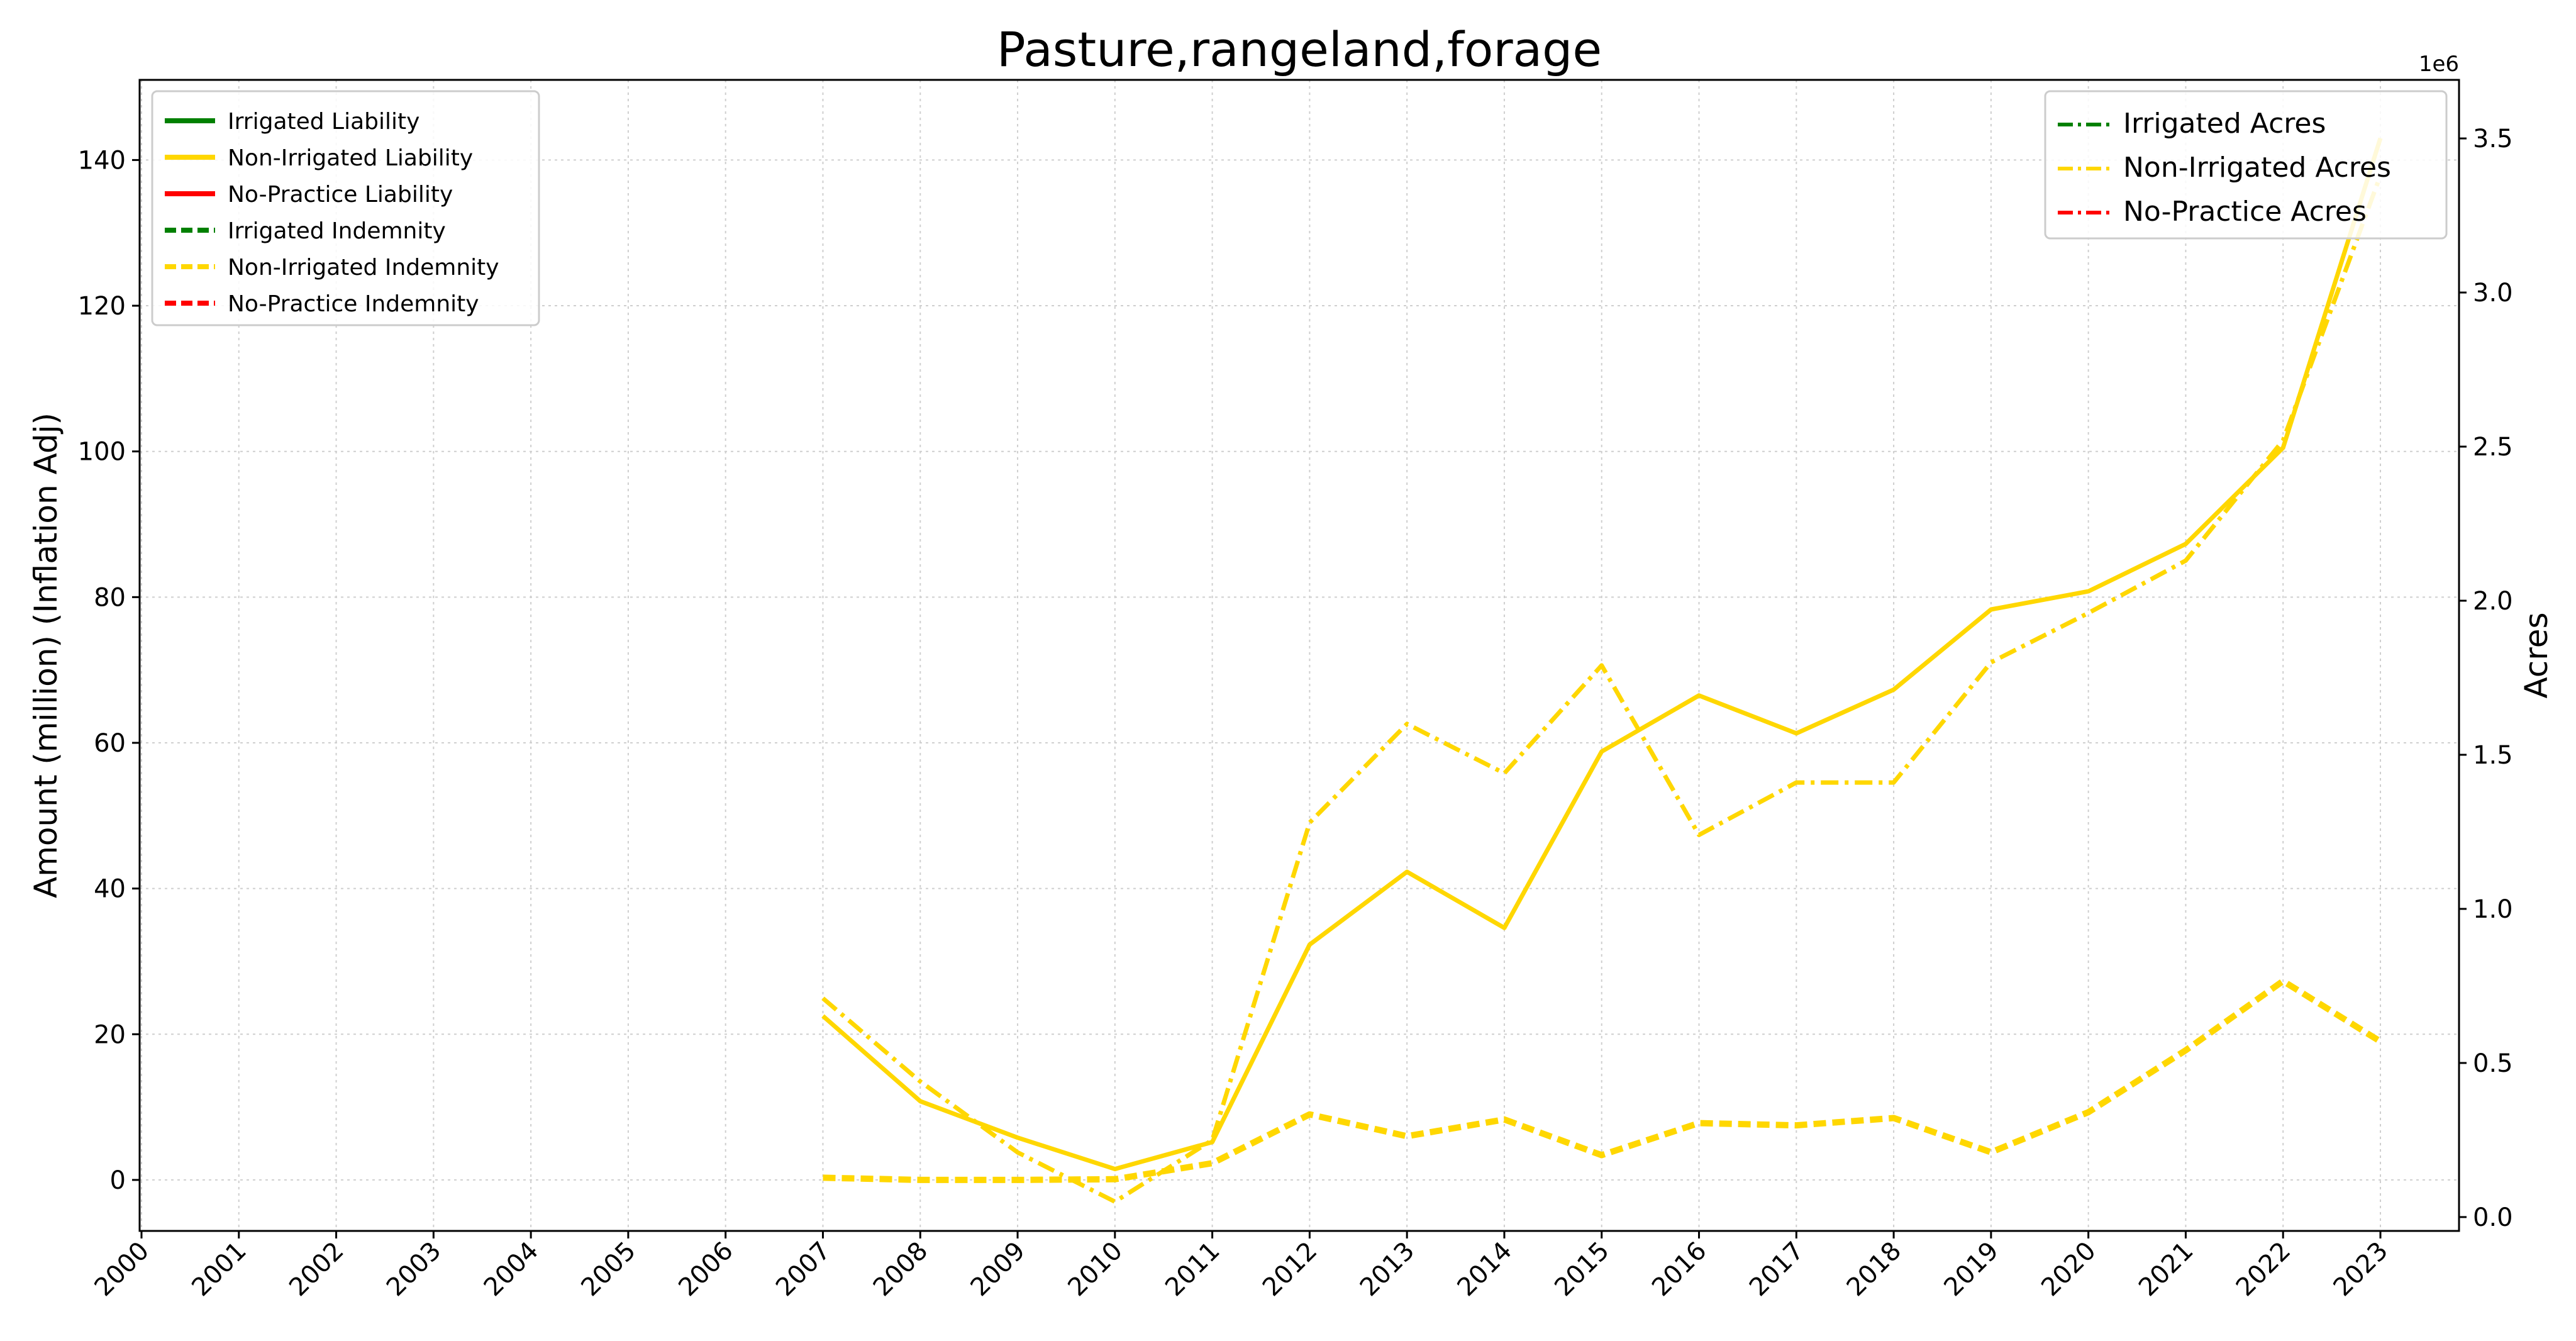 Image resolution: width=2576 pixels, height=1341 pixels. What do you see at coordinates (102, 160) in the screenshot?
I see `y-tick-label: 140` at bounding box center [102, 160].